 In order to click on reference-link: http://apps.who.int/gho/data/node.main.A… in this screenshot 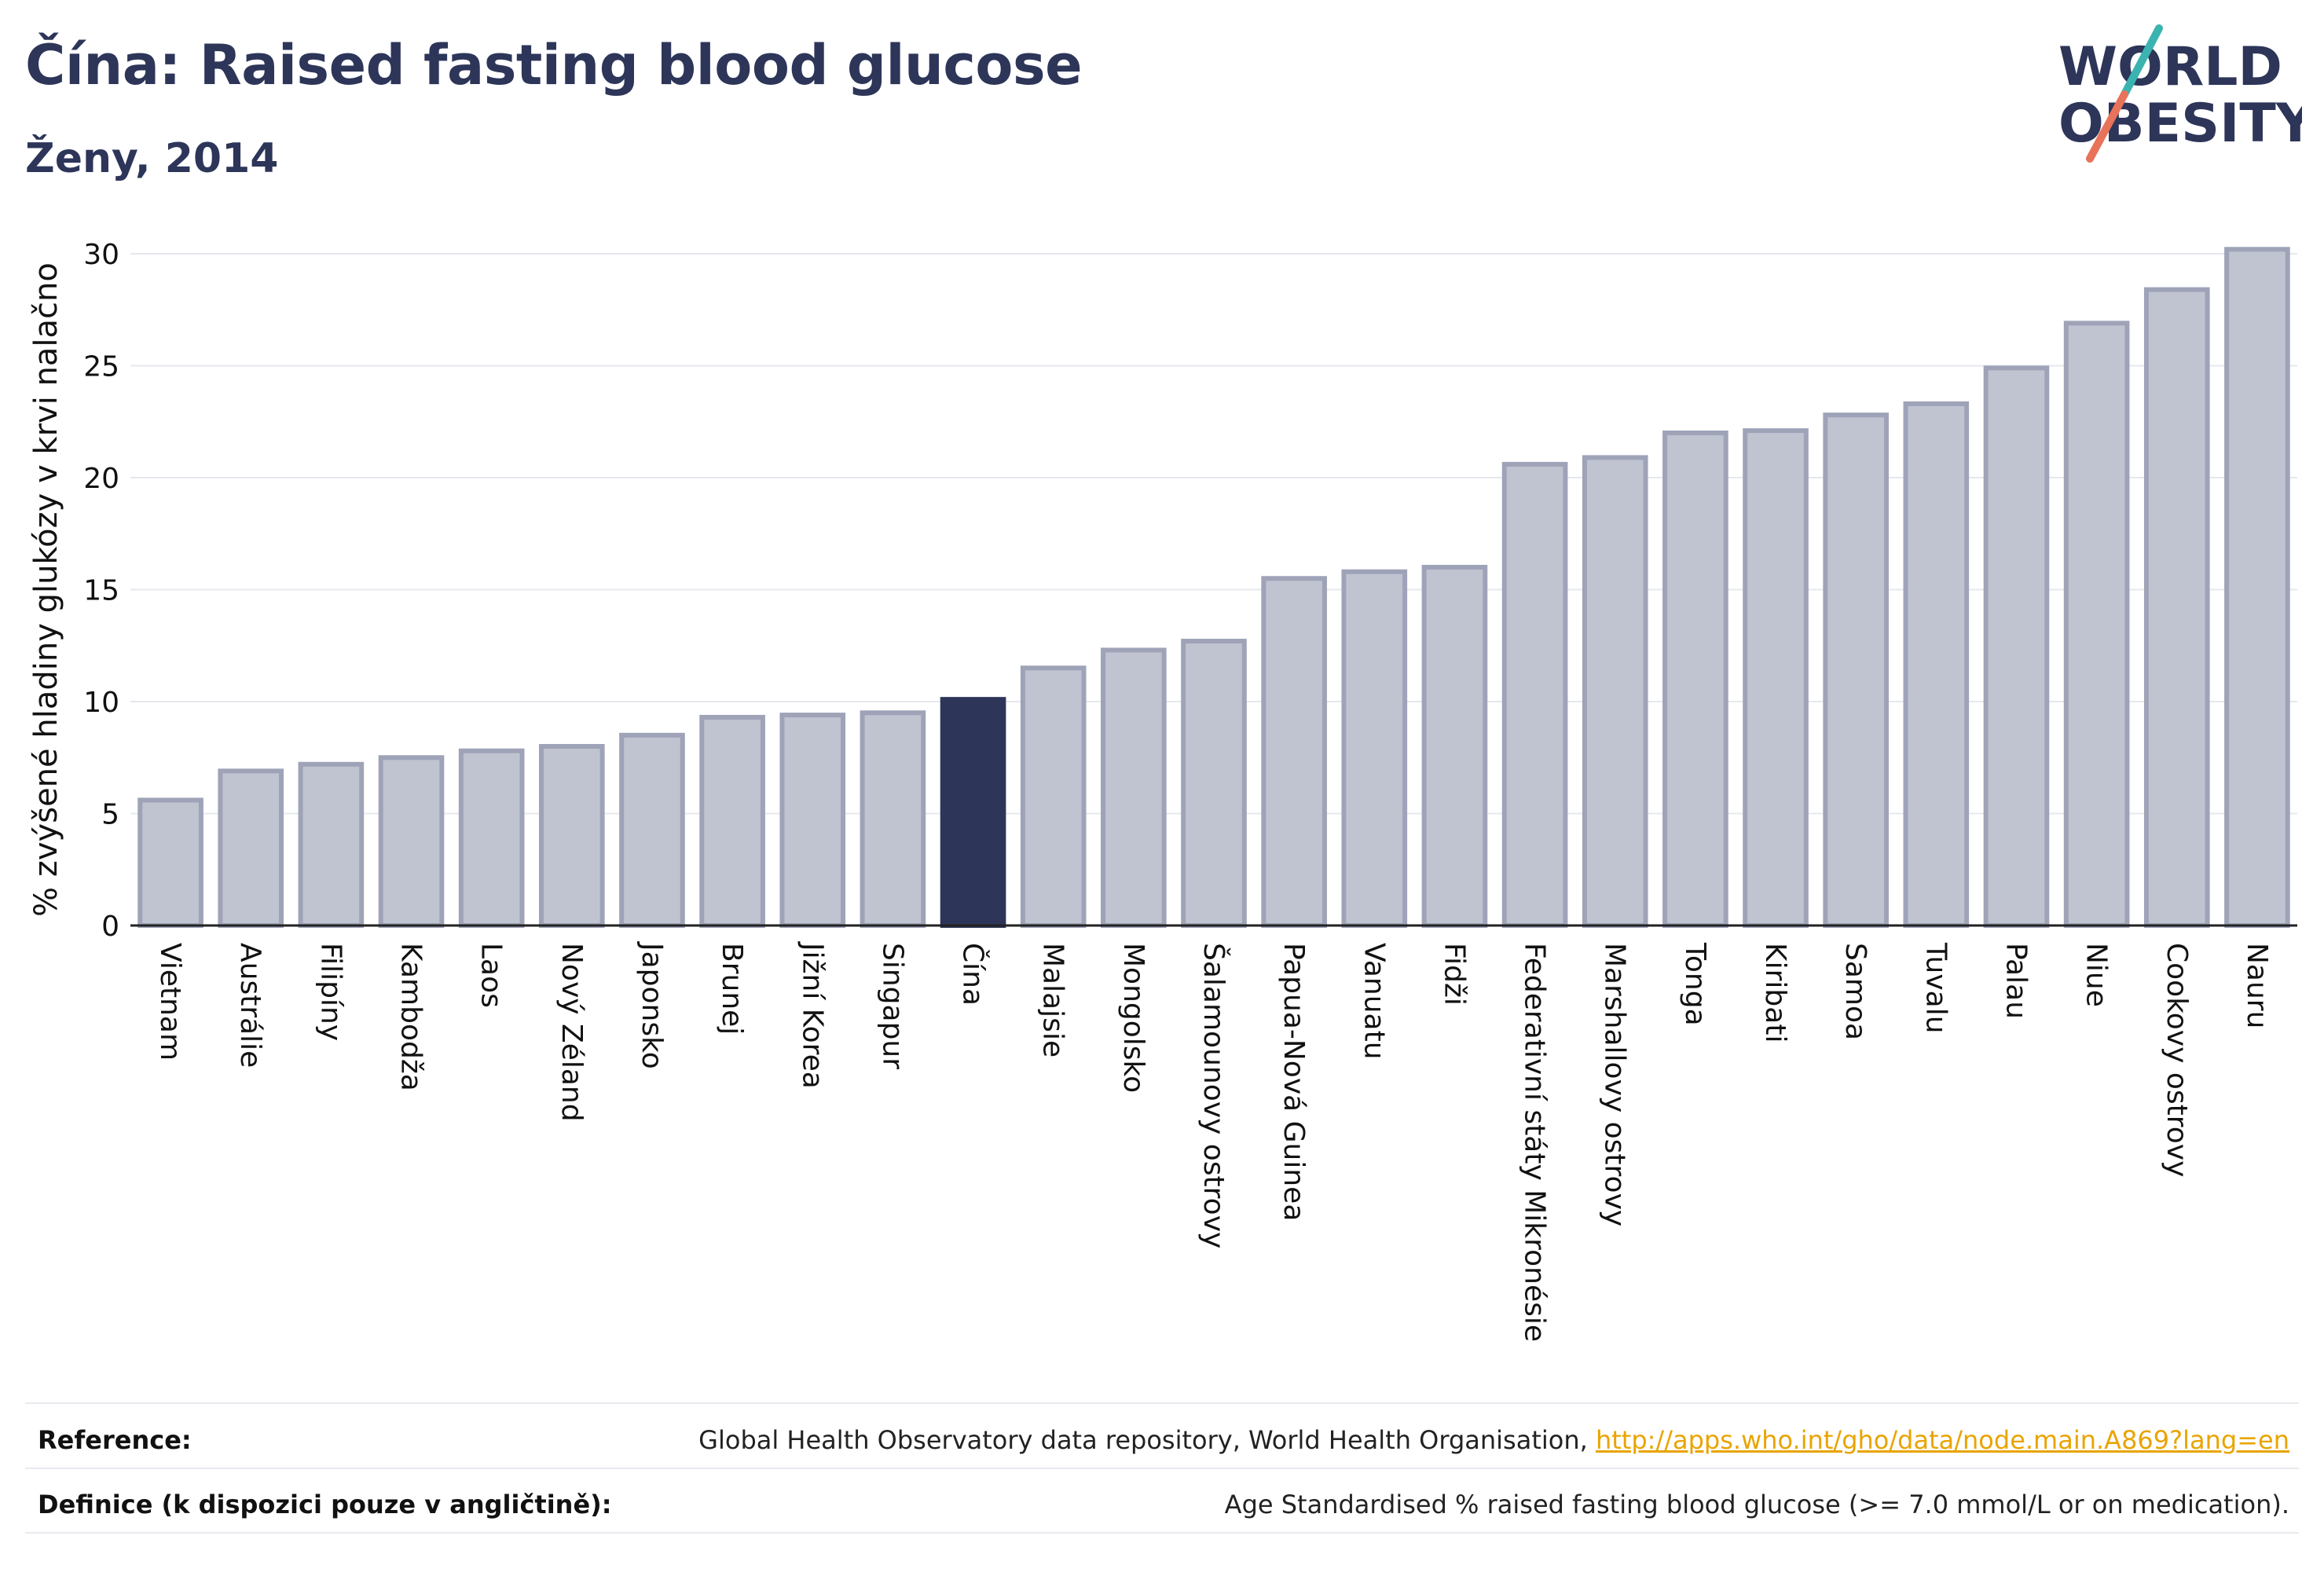, I will do `click(1942, 1440)`.